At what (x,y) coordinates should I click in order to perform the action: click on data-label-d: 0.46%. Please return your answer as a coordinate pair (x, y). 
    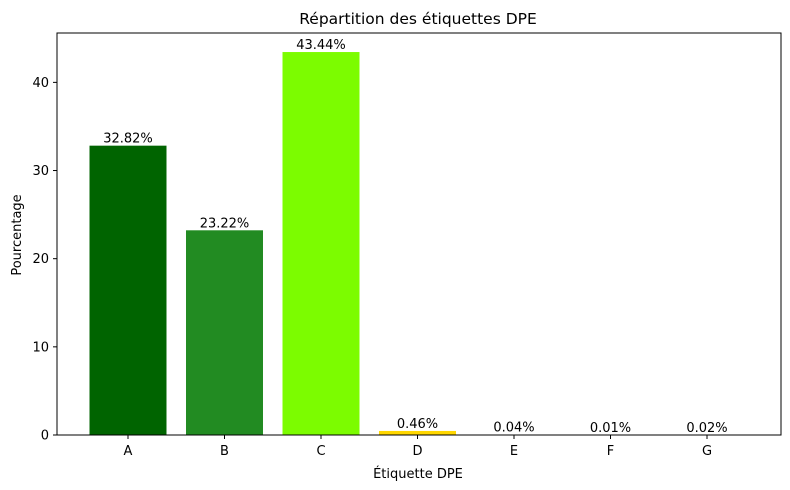
    Looking at the image, I should click on (417, 424).